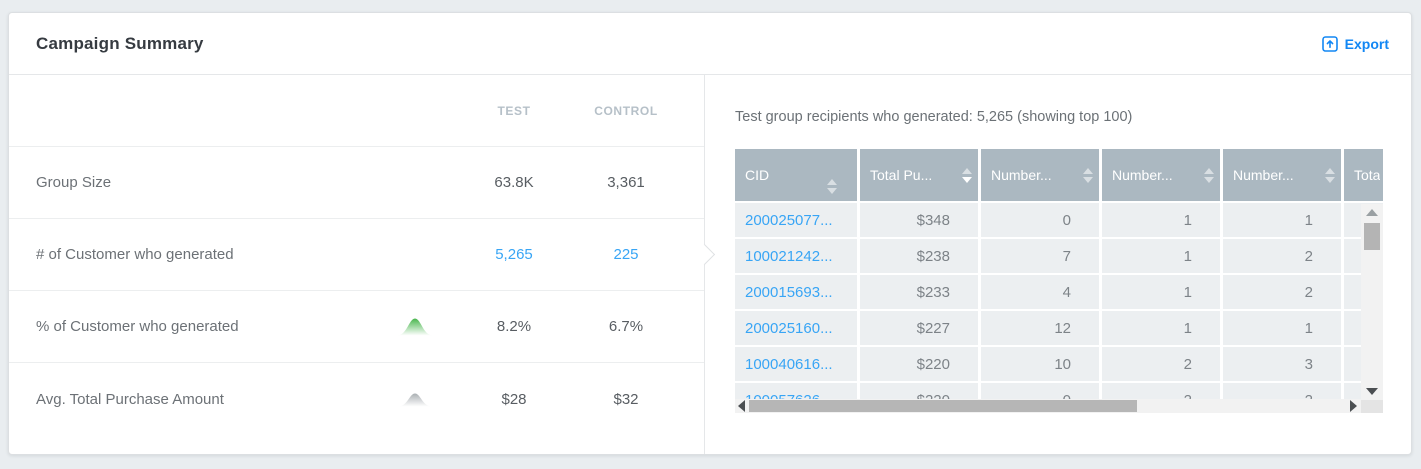 The height and width of the screenshot is (469, 1421). What do you see at coordinates (626, 110) in the screenshot?
I see `column-header-control: CONTROL` at bounding box center [626, 110].